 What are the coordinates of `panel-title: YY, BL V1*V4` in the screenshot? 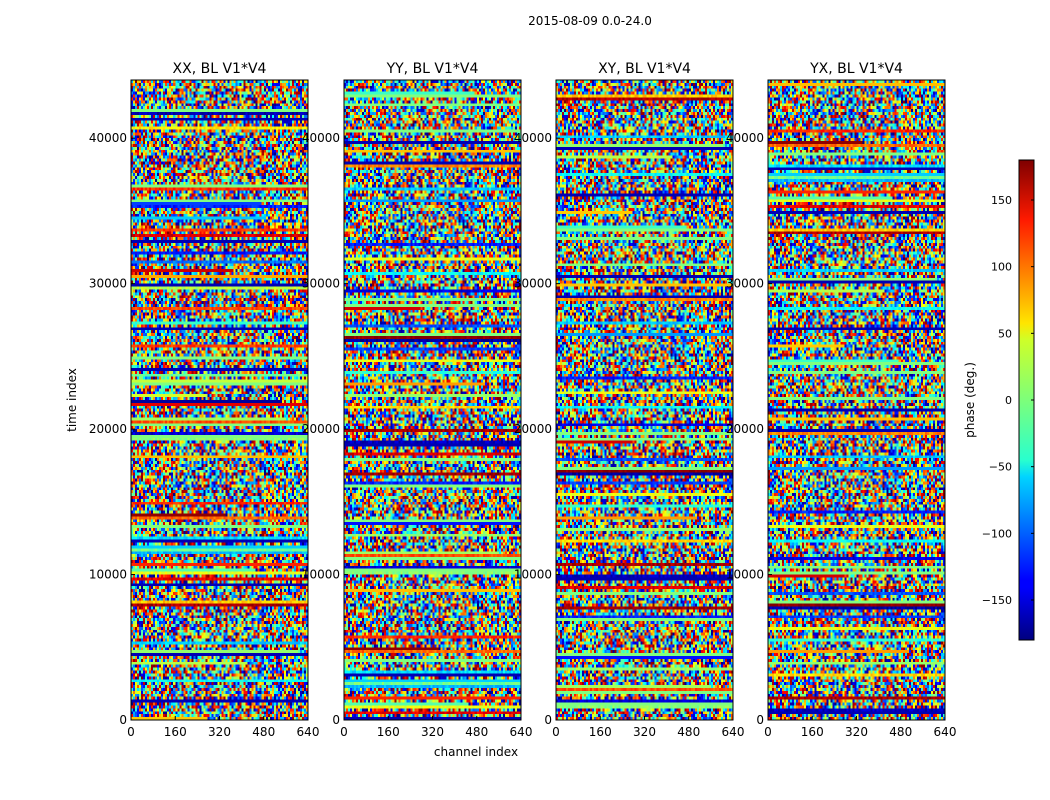 It's located at (432, 69).